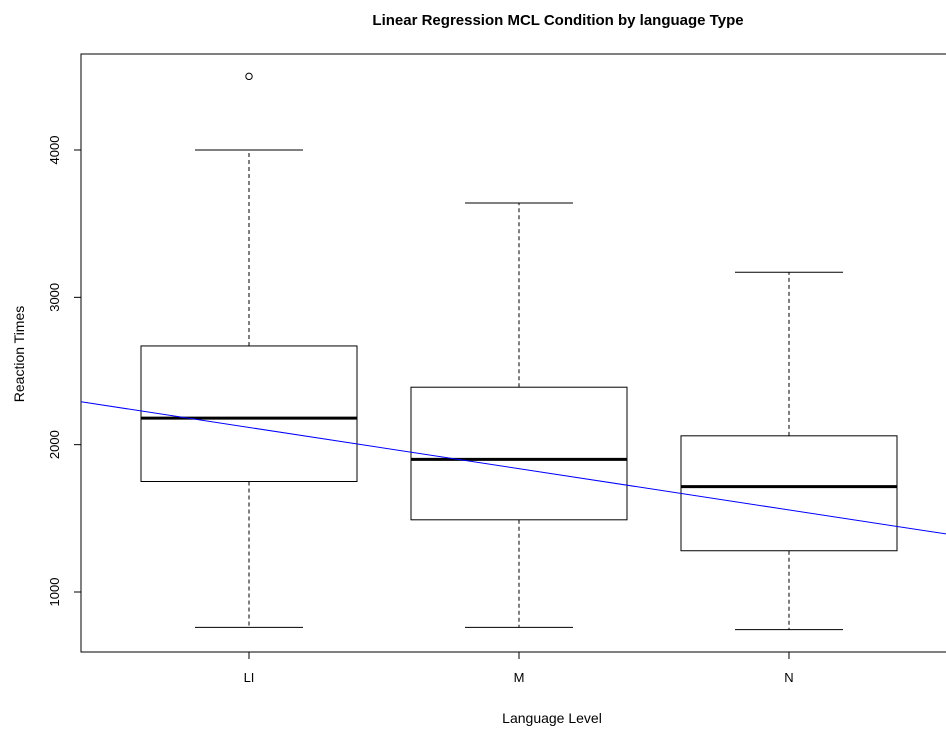  I want to click on x-tick-label: N, so click(788, 677).